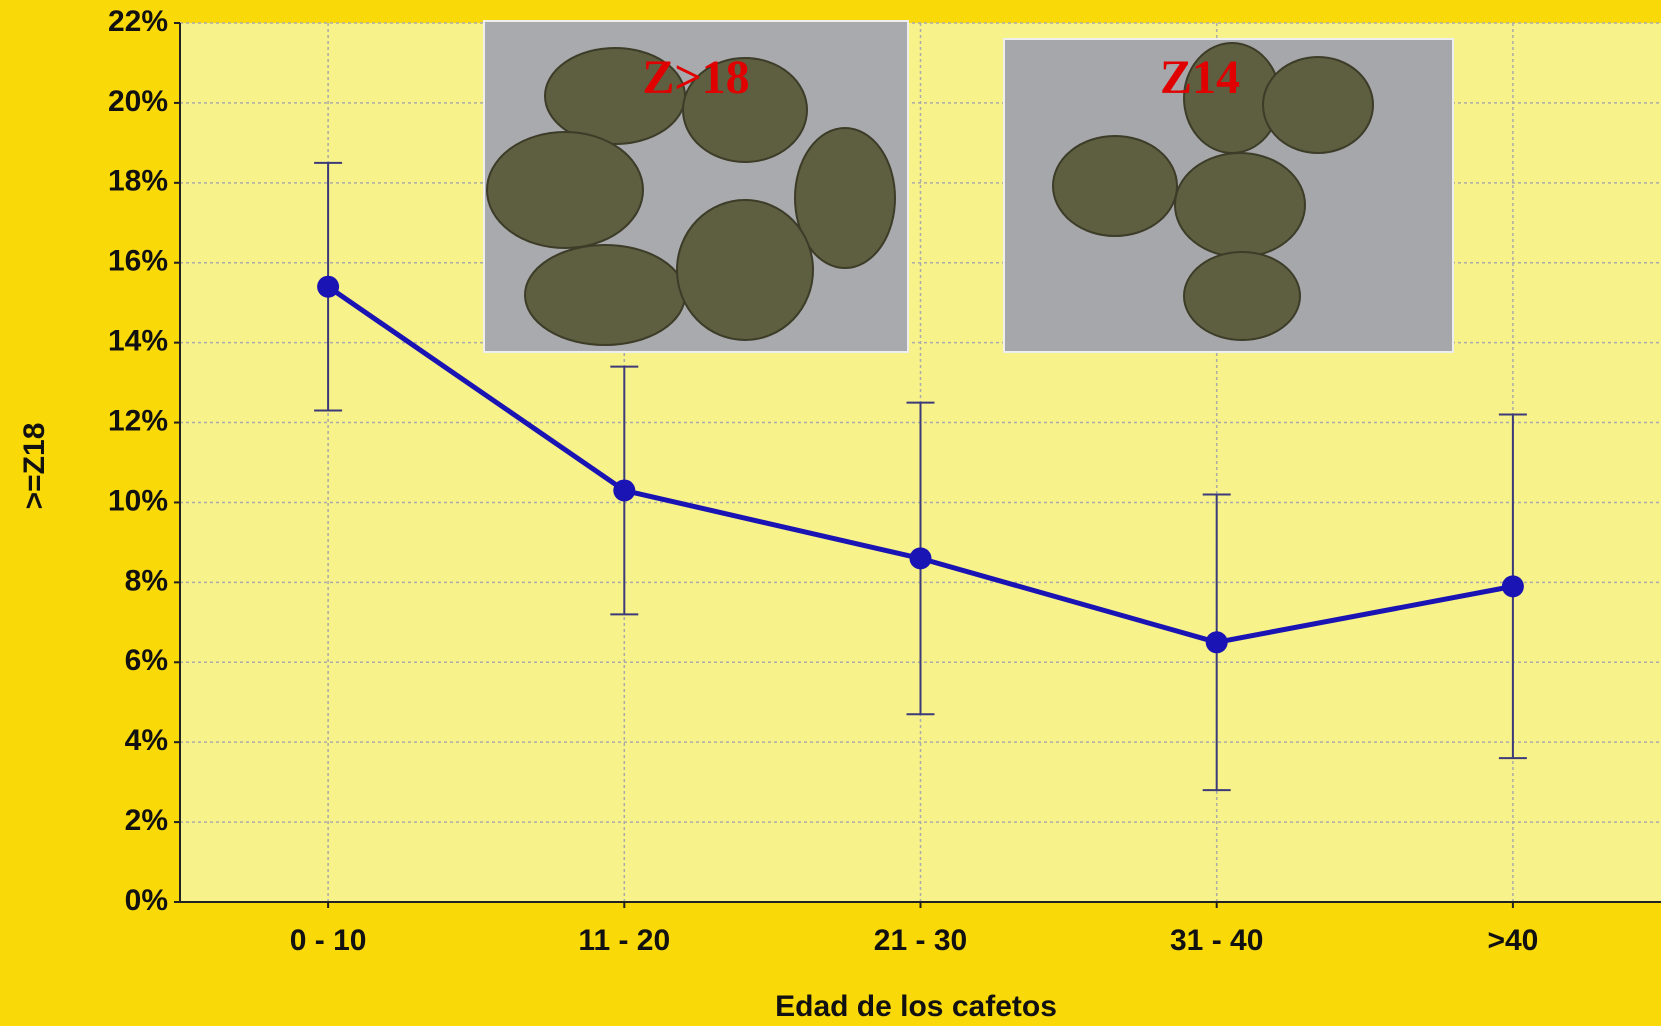 The width and height of the screenshot is (1661, 1026). What do you see at coordinates (1216, 940) in the screenshot?
I see `x-tick-label: 31 - 40` at bounding box center [1216, 940].